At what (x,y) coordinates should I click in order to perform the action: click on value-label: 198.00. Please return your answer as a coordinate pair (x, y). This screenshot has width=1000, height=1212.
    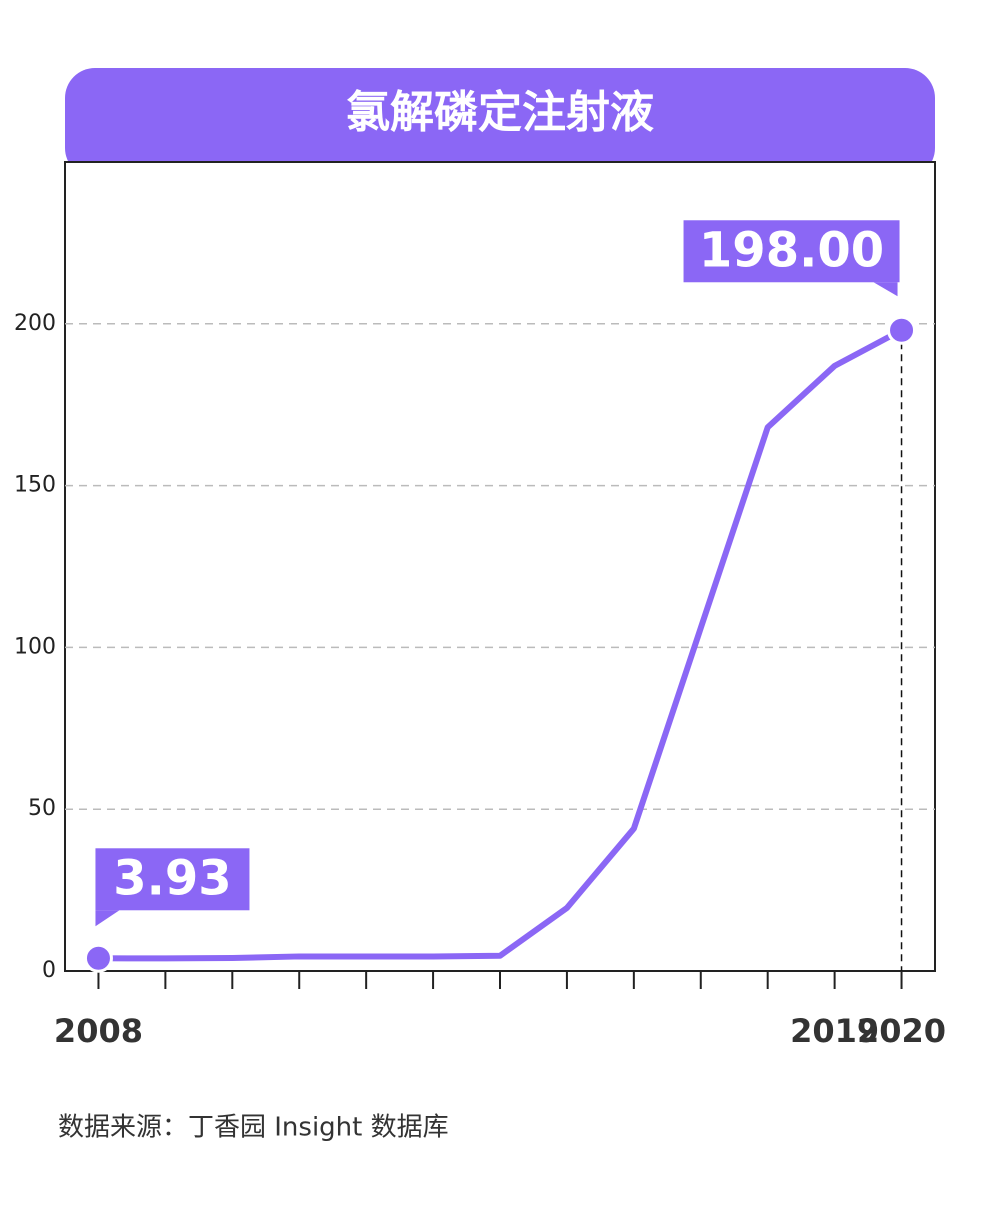
    Looking at the image, I should click on (791, 250).